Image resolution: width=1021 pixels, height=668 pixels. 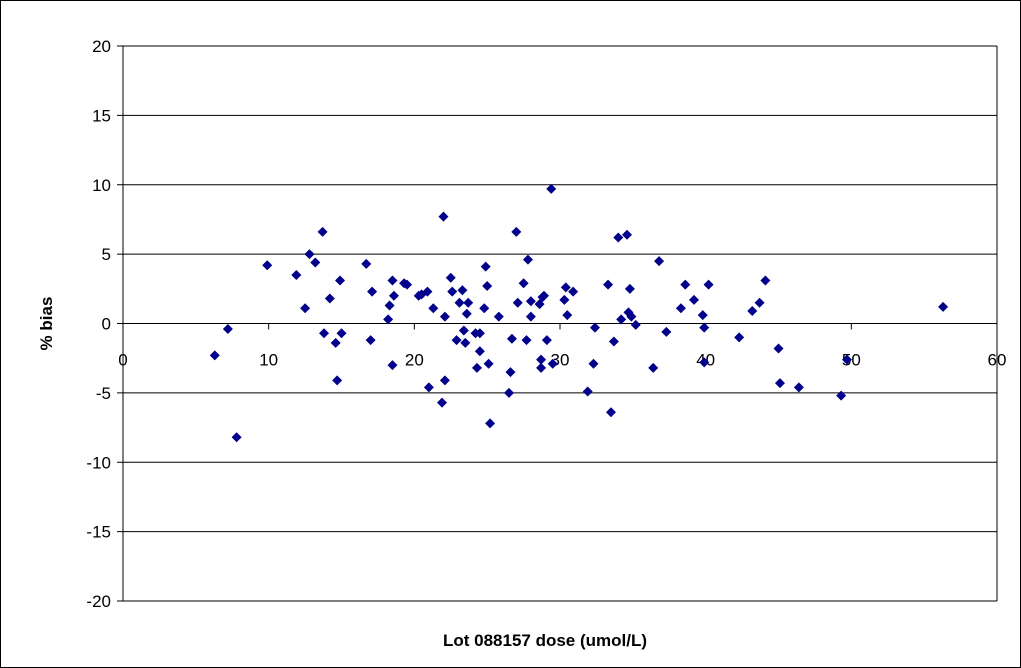 What do you see at coordinates (122, 360) in the screenshot?
I see `x-tick-label: 0` at bounding box center [122, 360].